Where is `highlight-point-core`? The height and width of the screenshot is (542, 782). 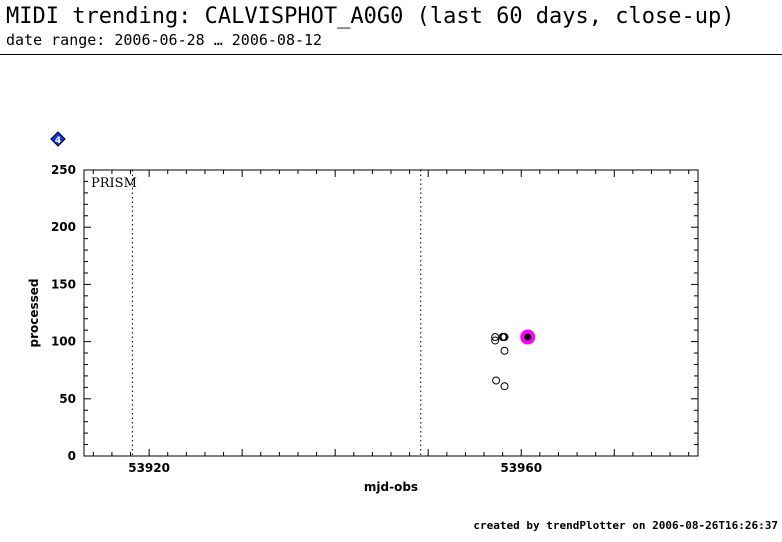
highlight-point-core is located at coordinates (528, 337).